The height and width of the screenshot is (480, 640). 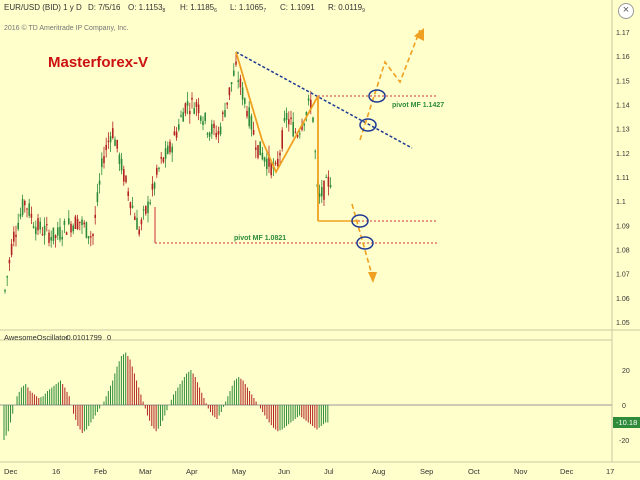 What do you see at coordinates (329, 471) in the screenshot?
I see `time-axis-label: Jul` at bounding box center [329, 471].